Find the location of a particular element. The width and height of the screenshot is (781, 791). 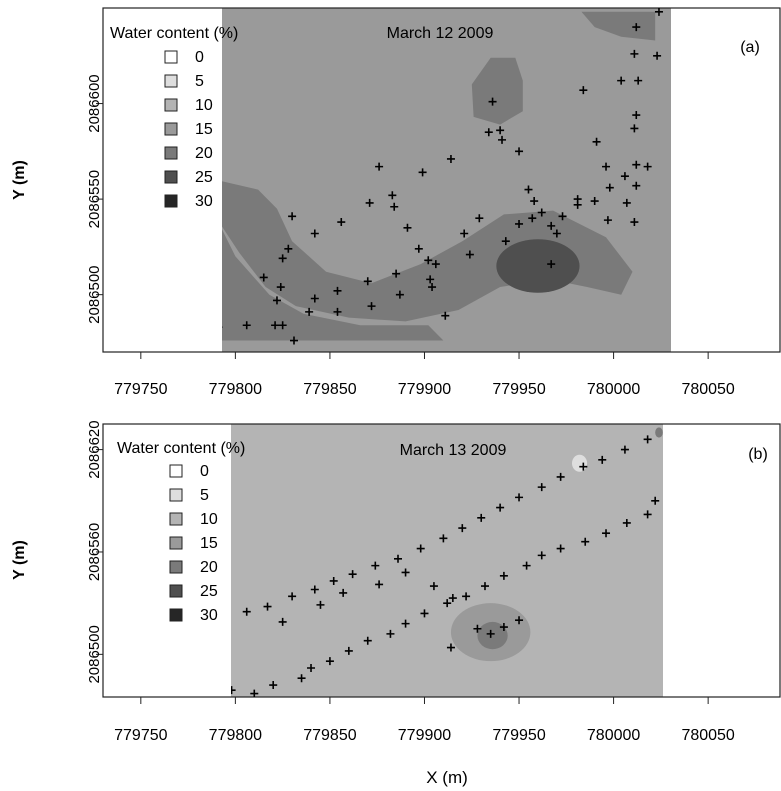

y-tick-label: 2086600 is located at coordinates (94, 103).